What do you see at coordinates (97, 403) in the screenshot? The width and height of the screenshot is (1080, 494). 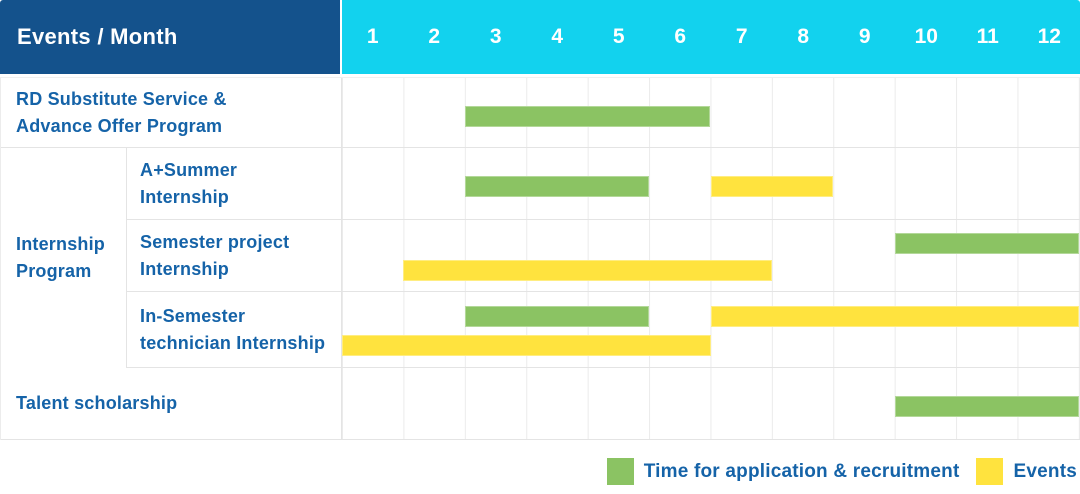 I see `label-line: Talent scholarship` at bounding box center [97, 403].